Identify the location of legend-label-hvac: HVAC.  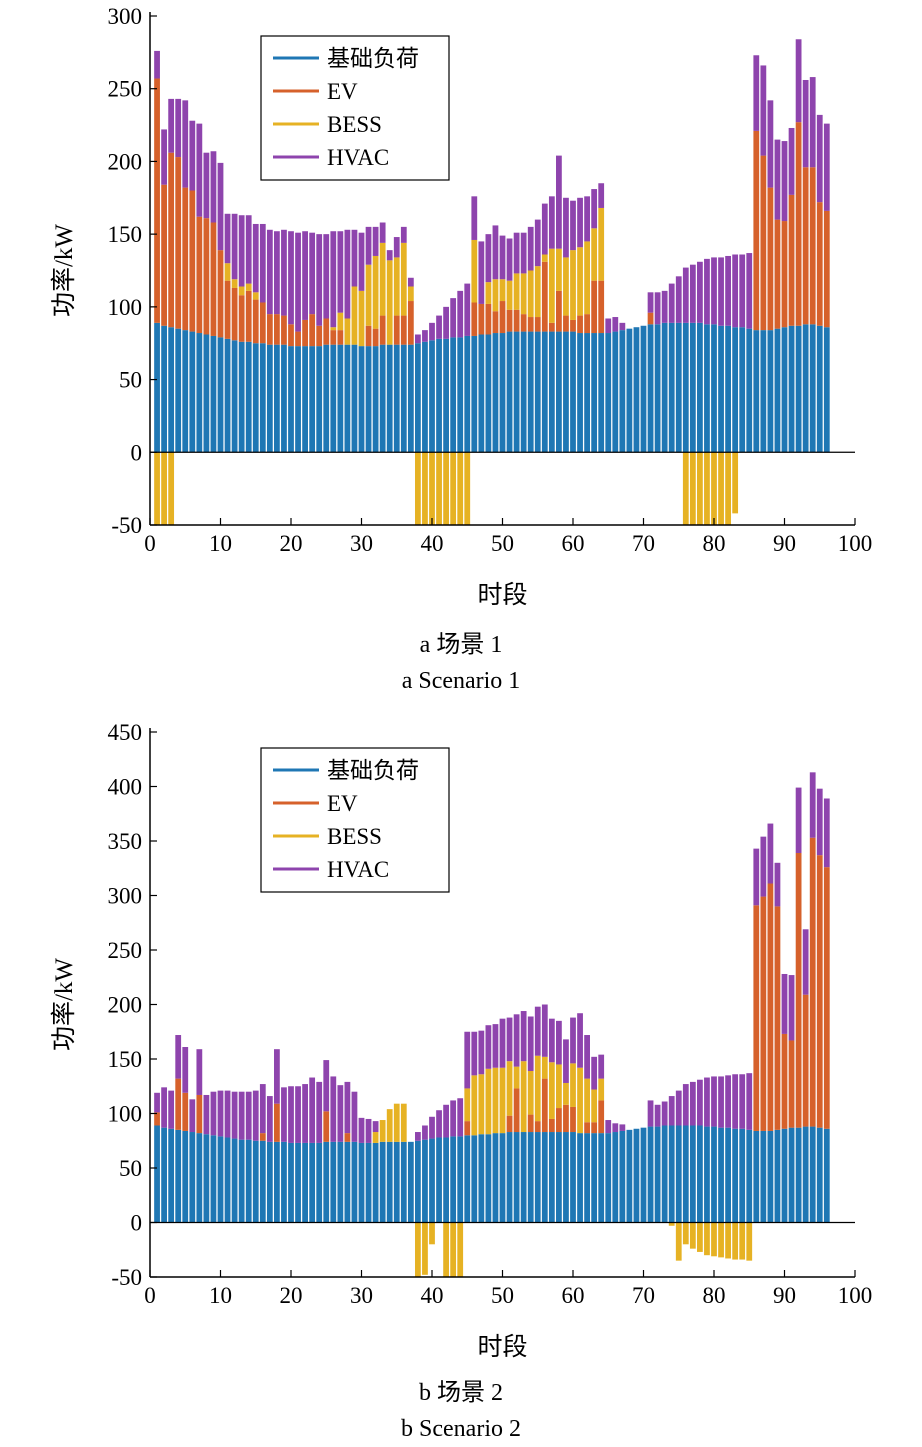
(358, 869).